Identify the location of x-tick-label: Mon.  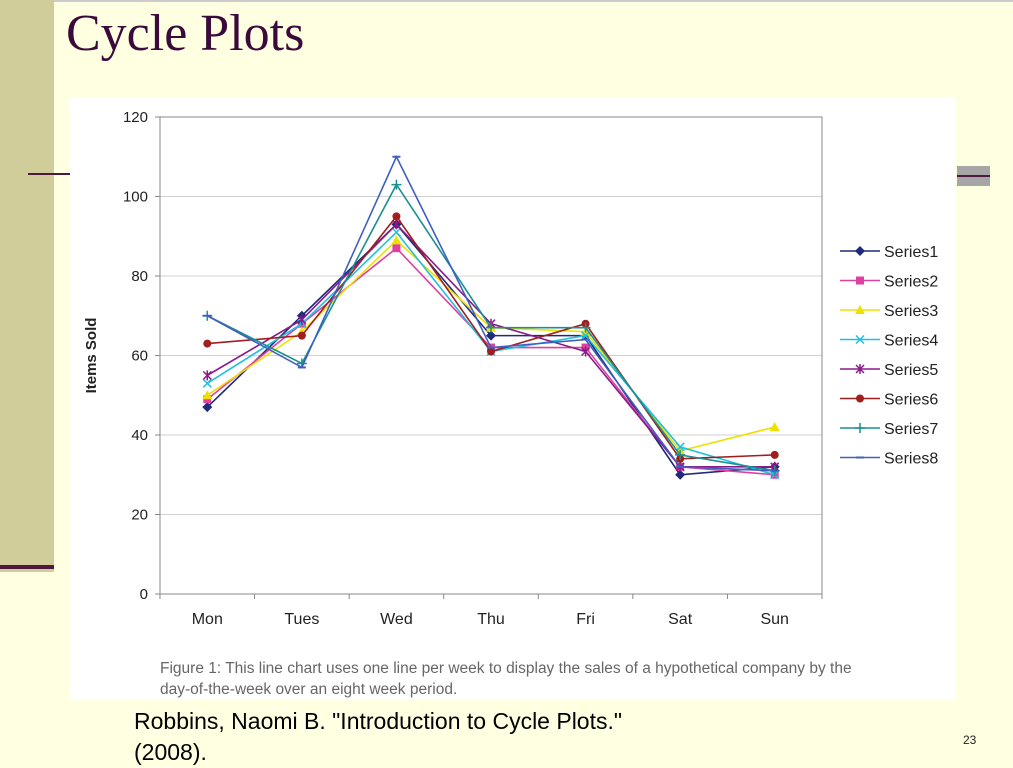
(207, 619).